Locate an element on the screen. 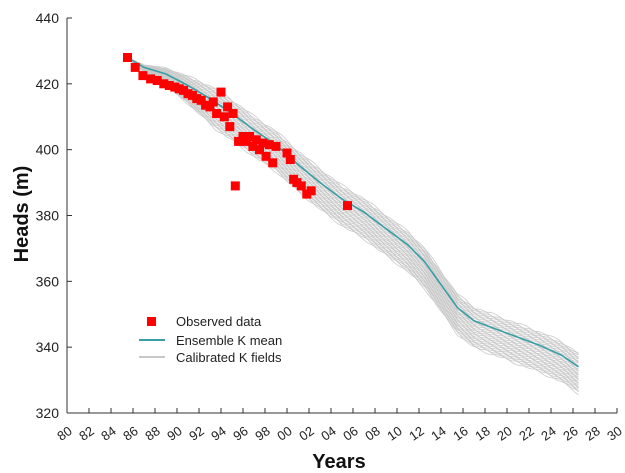 This screenshot has height=473, width=625. legend-label-ensemble-k-mean: Ensemble K mean is located at coordinates (229, 340).